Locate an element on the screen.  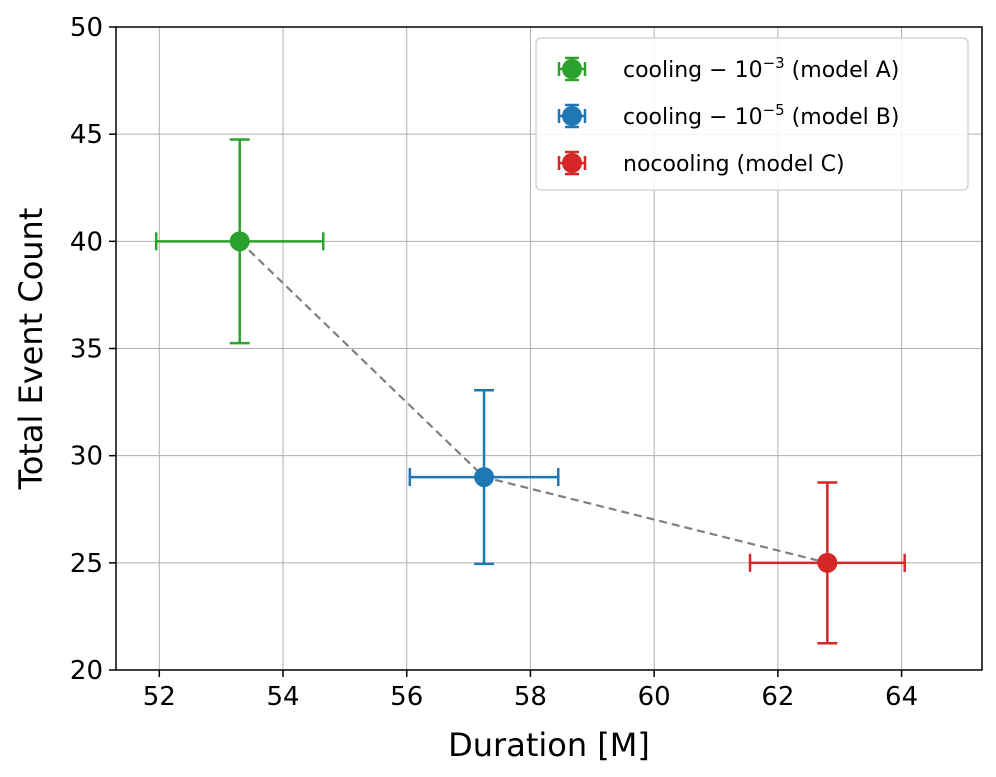
legend-label: cooling − 10−5 (model B) is located at coordinates (761, 115).